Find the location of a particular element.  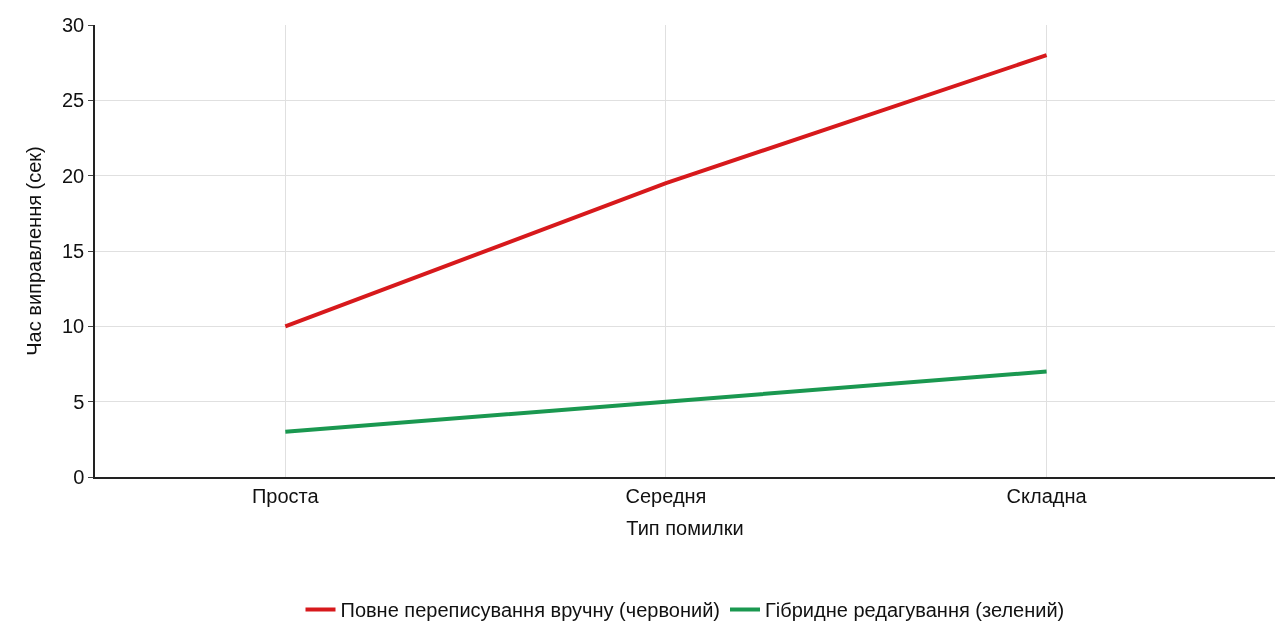

legend-label: Повне переписування вручну (червоний) is located at coordinates (530, 610).